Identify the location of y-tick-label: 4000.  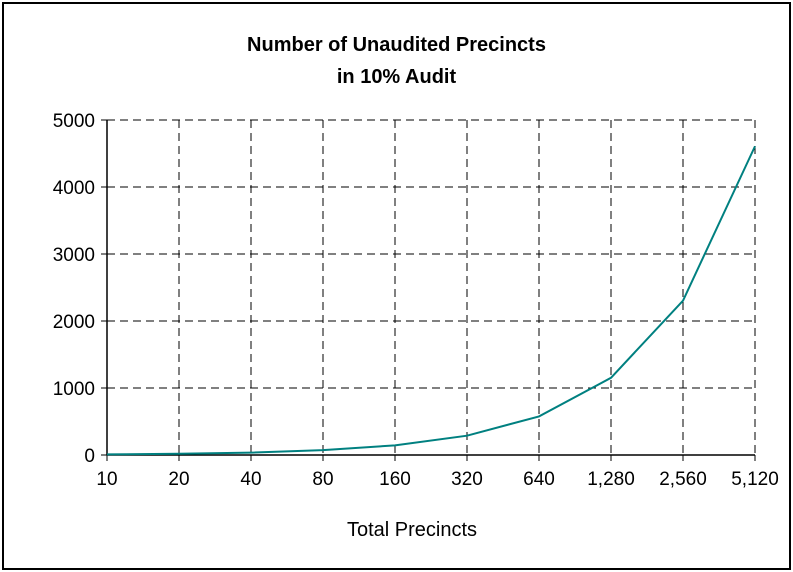
(74, 188).